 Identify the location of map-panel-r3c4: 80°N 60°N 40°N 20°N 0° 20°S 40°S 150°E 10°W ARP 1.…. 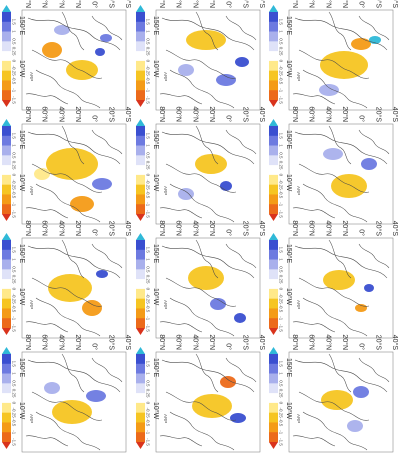
(334, 393).